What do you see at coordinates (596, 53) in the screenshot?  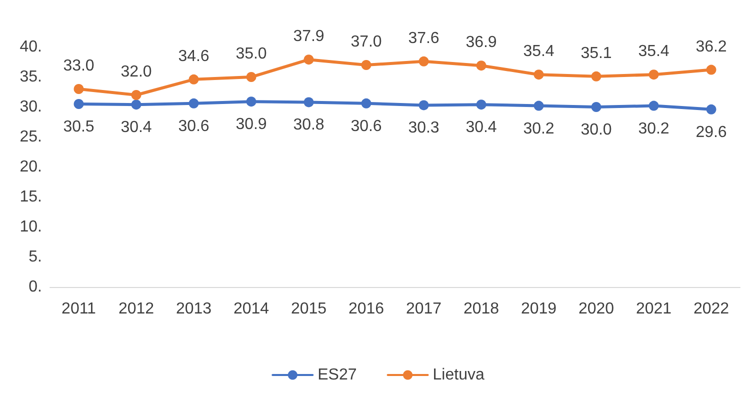 I see `data-label: 35.1` at bounding box center [596, 53].